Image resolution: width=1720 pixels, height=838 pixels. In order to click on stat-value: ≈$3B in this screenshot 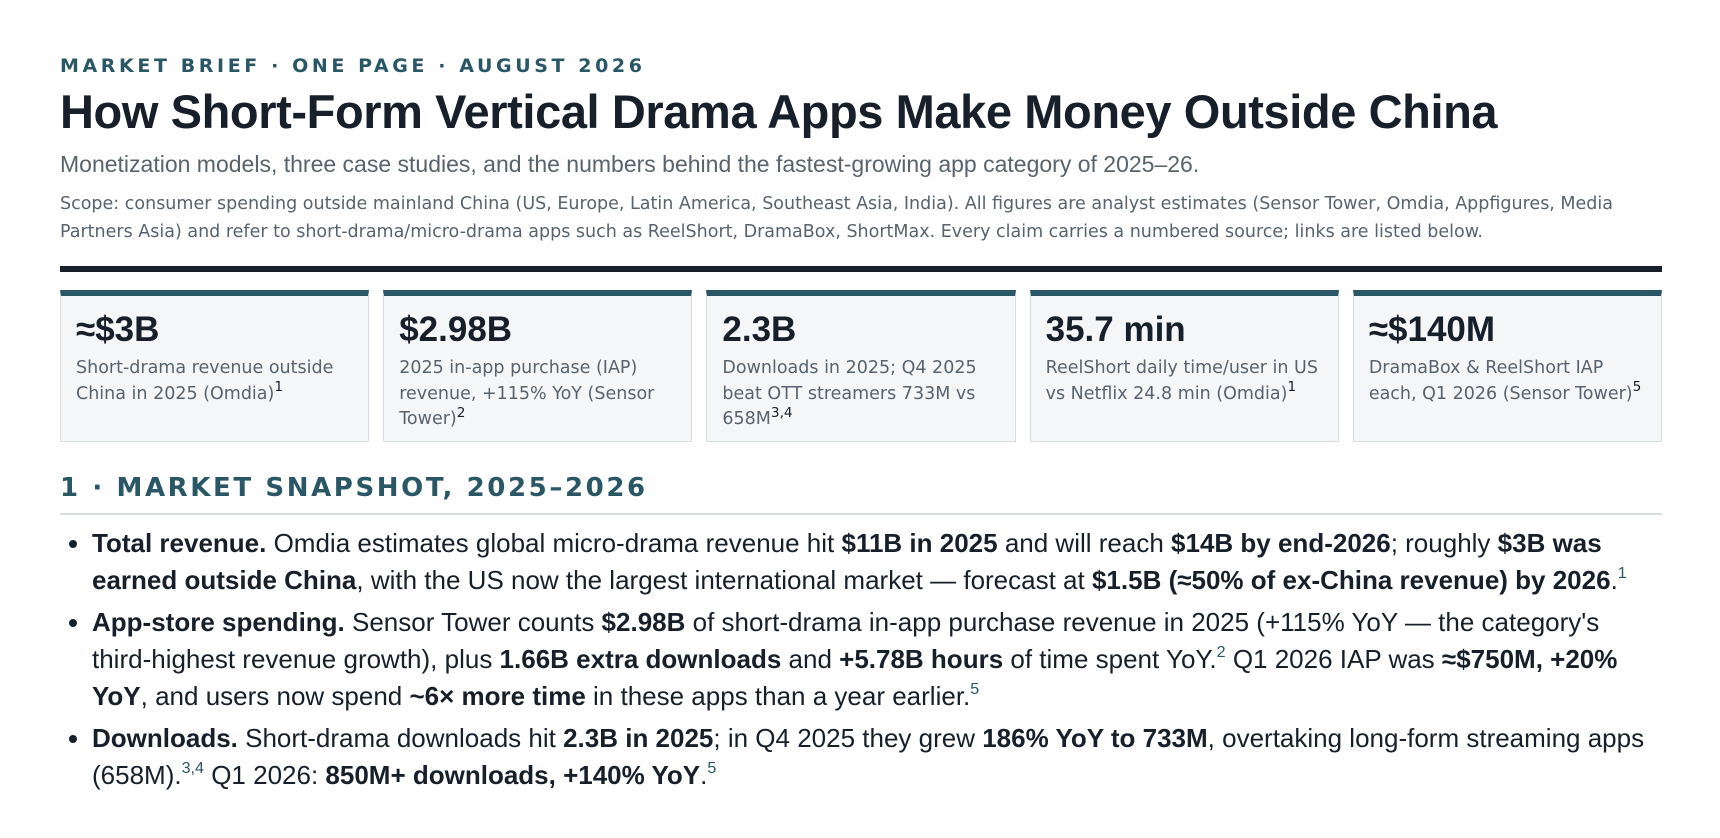, I will do `click(118, 329)`.